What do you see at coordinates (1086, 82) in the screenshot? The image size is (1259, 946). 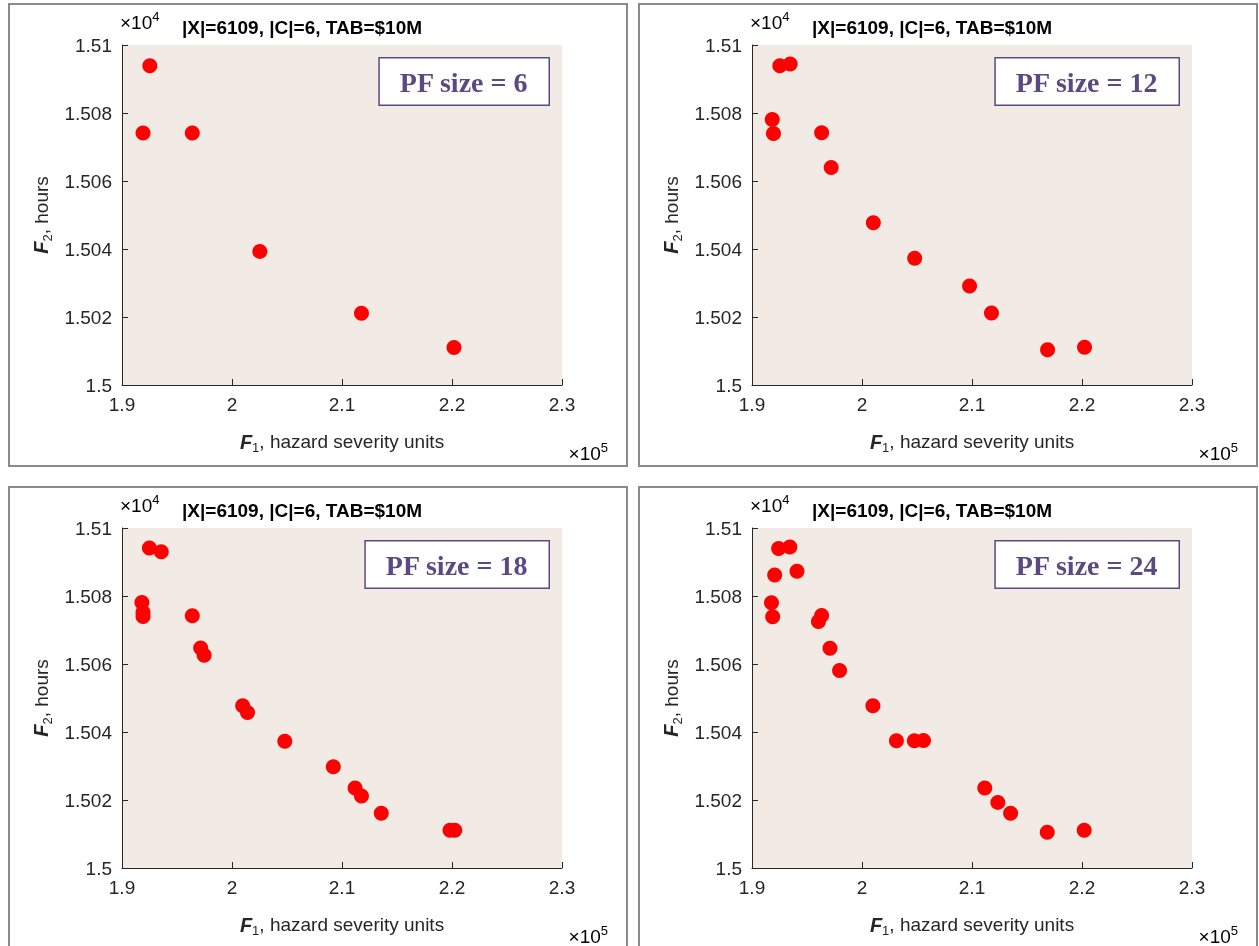 I see `annotation: PF size = 12` at bounding box center [1086, 82].